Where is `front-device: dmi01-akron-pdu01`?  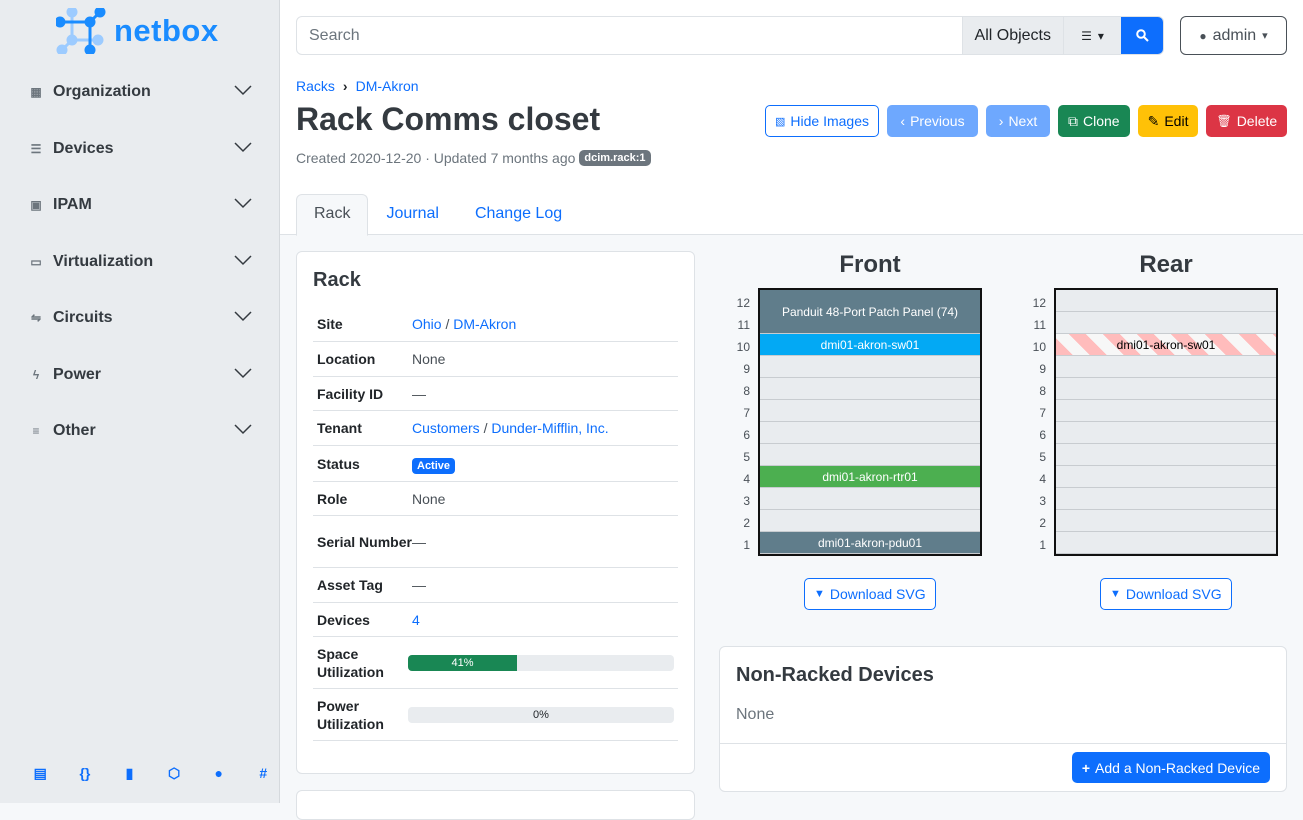
front-device: dmi01-akron-pdu01 is located at coordinates (870, 543).